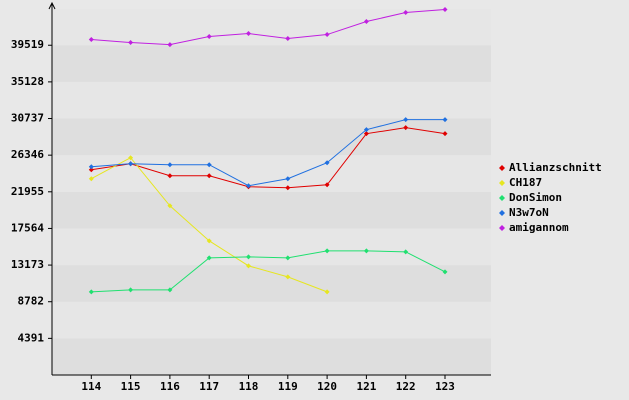  What do you see at coordinates (535, 197) in the screenshot?
I see `legend-label: DonSimon` at bounding box center [535, 197].